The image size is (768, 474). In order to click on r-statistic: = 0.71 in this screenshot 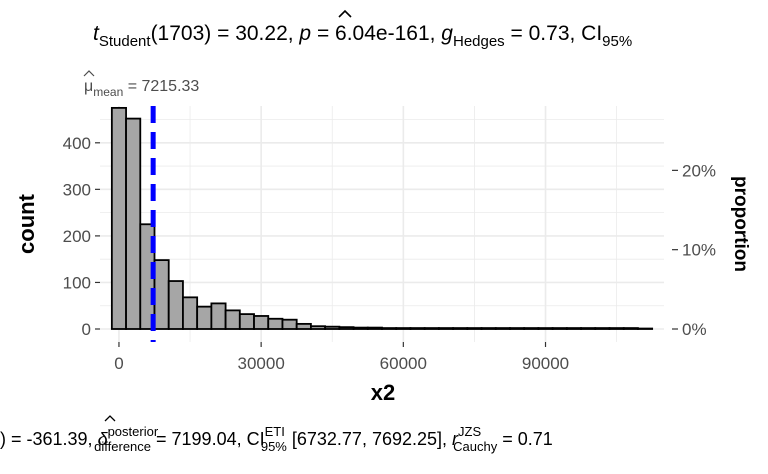, I will do `click(525, 439)`.